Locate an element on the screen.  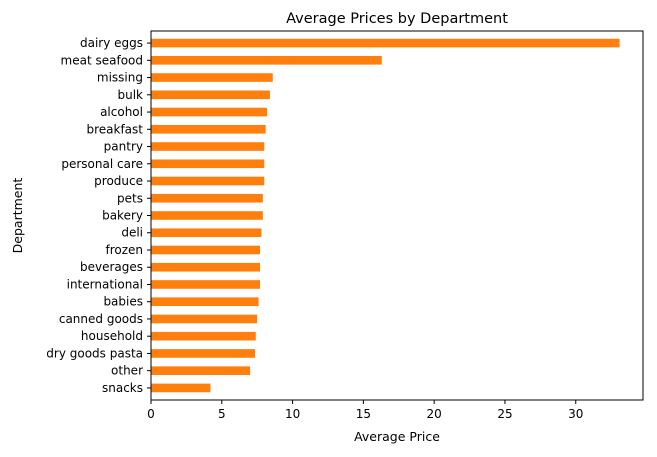
bar-alcohol is located at coordinates (209, 112).